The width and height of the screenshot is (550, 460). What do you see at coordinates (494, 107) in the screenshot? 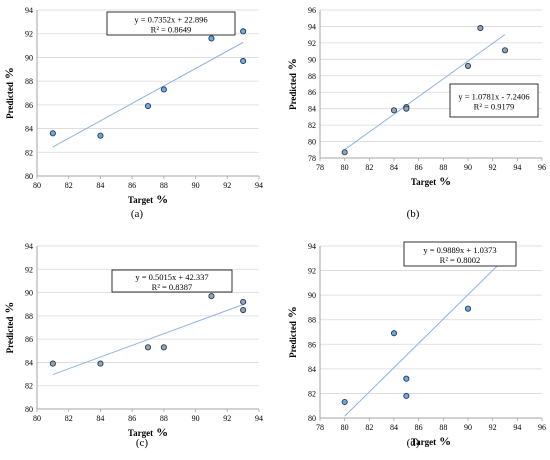
I see `r-squared-label: R² = 0.9179` at bounding box center [494, 107].